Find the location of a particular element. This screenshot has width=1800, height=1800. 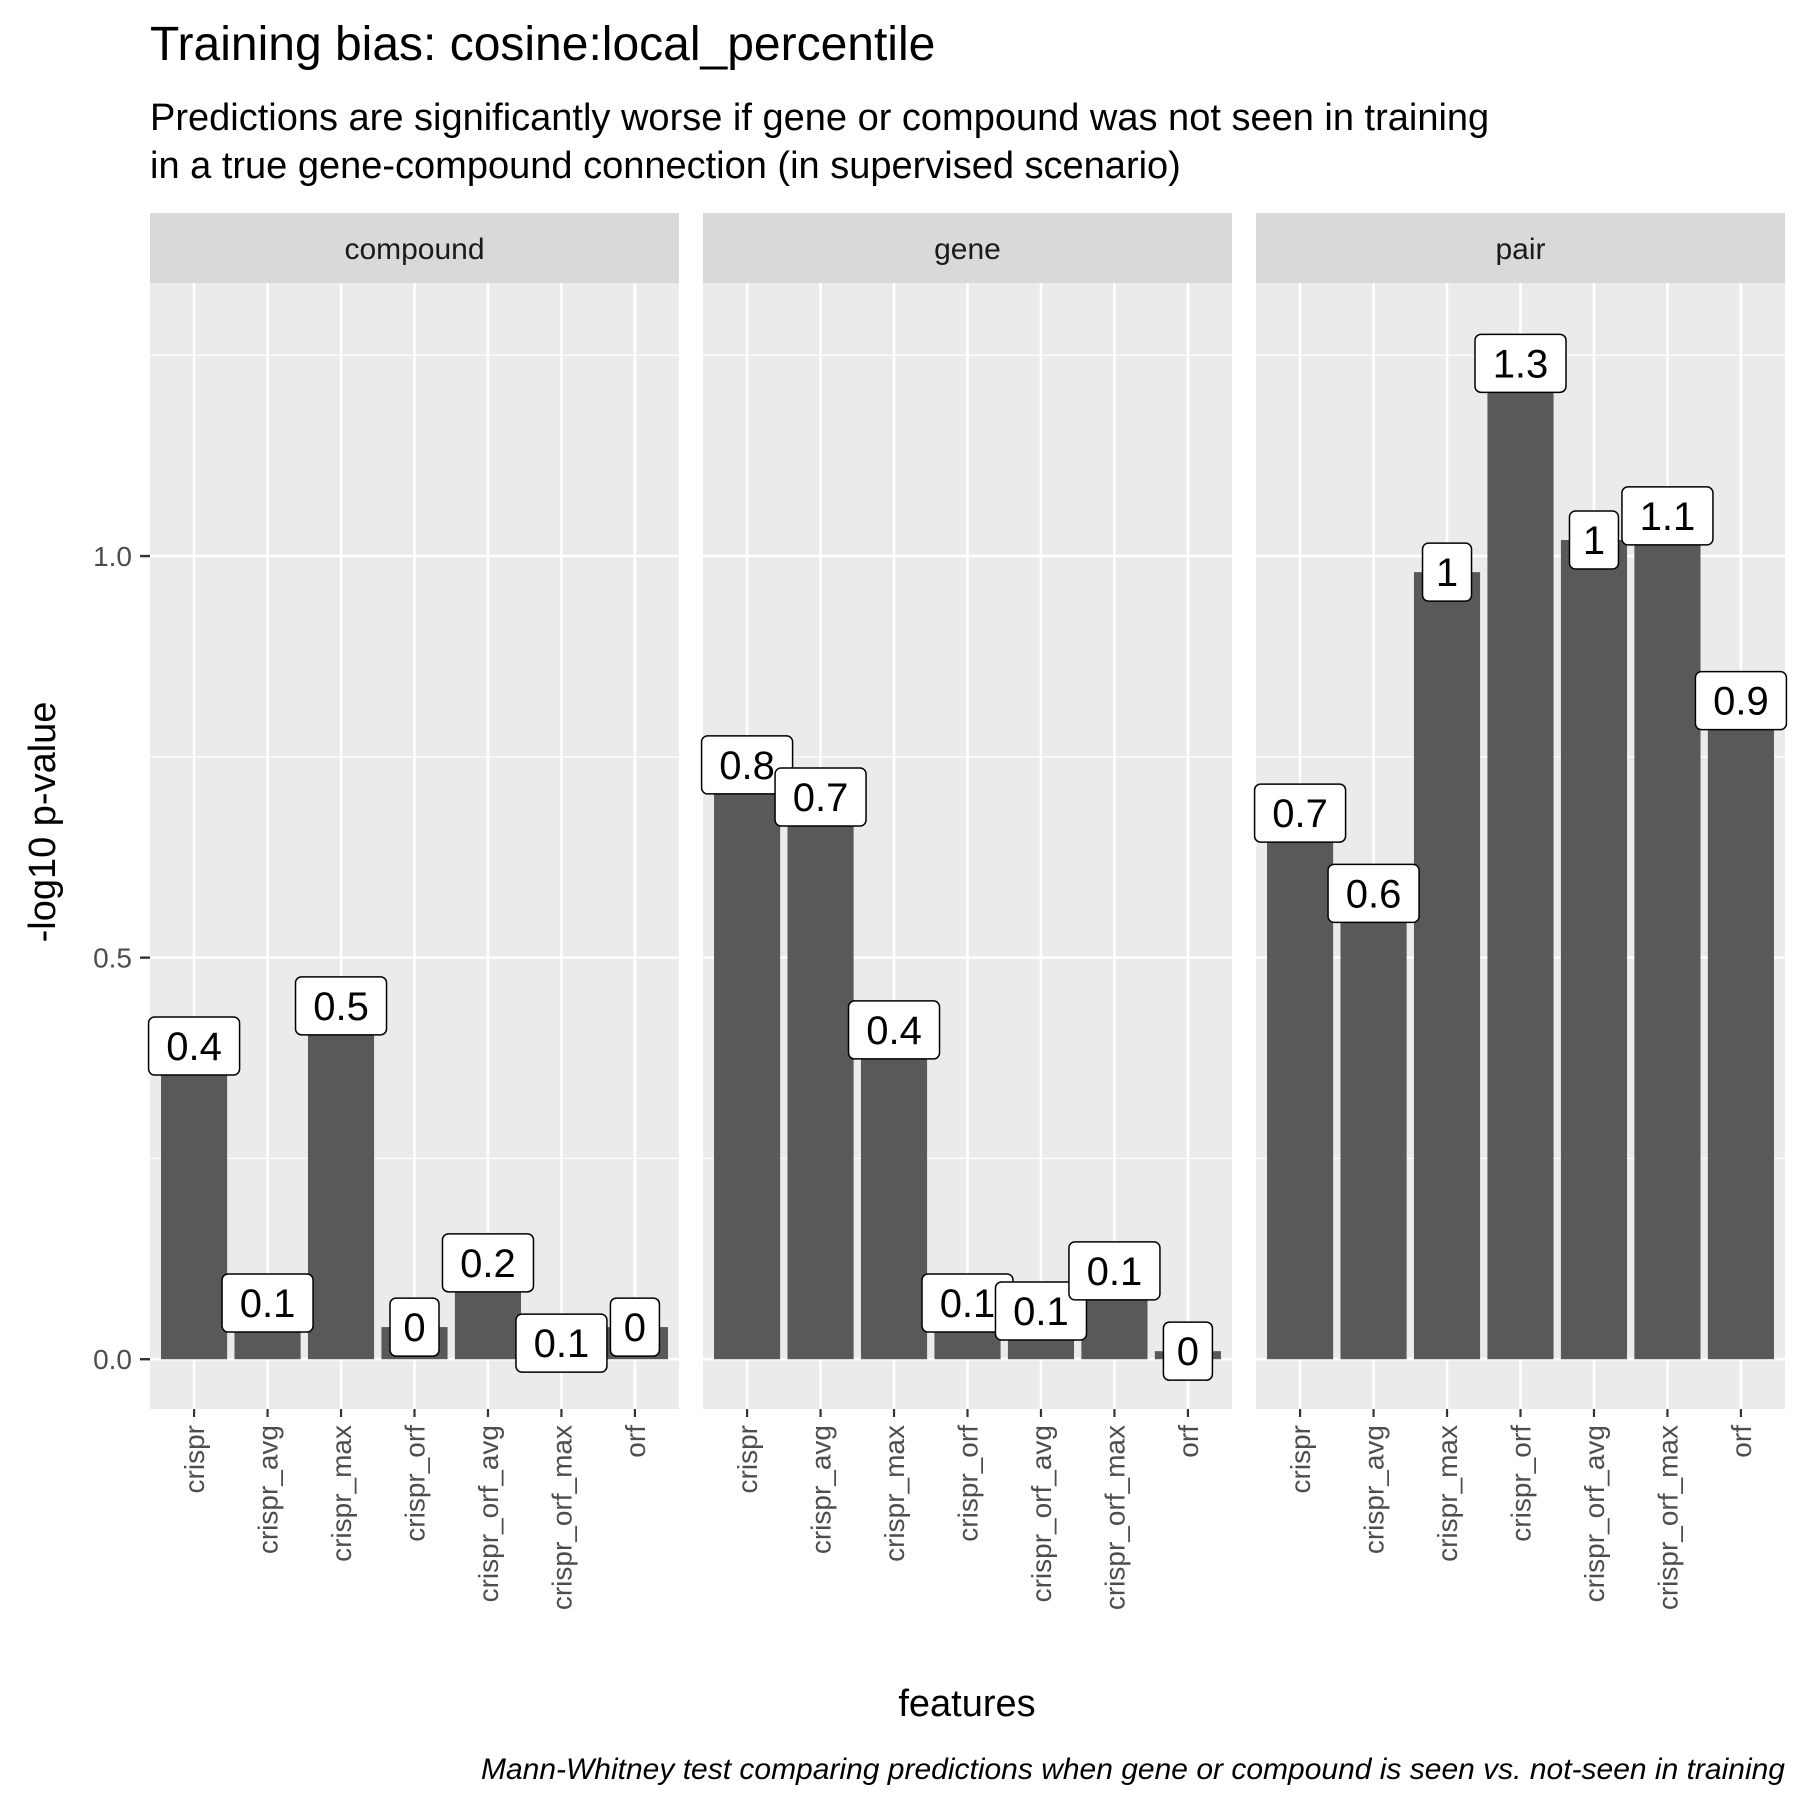

data-label-text: 0.8 is located at coordinates (747, 766).